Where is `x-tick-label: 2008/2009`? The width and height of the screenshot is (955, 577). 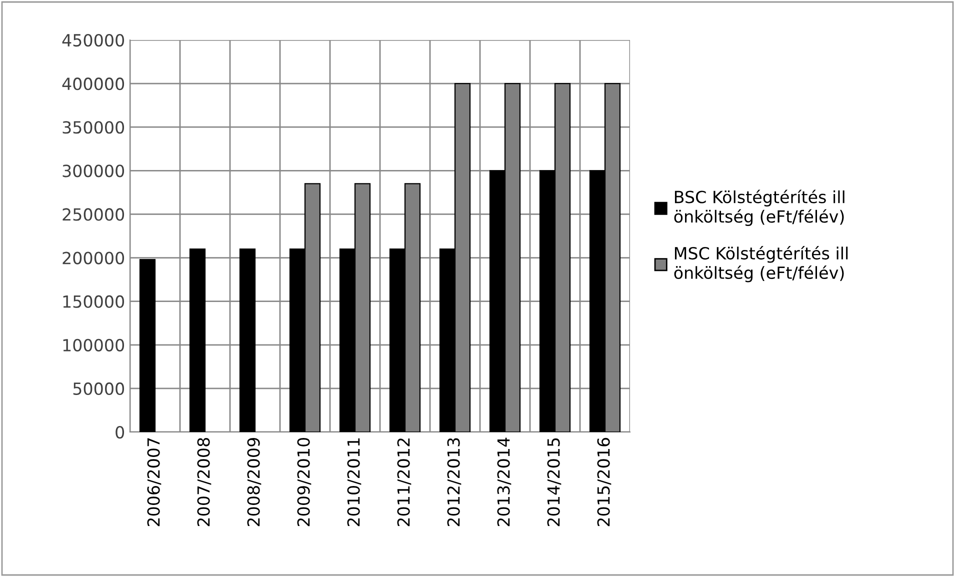 x-tick-label: 2008/2009 is located at coordinates (254, 482).